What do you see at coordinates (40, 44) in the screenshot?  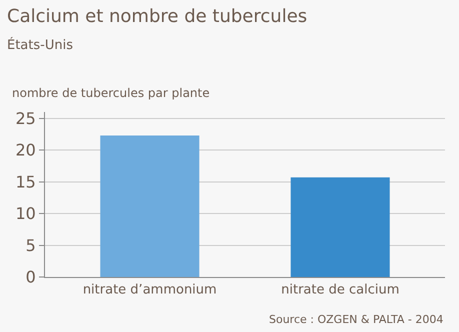 I see `chart-subtitle: États-Unis` at bounding box center [40, 44].